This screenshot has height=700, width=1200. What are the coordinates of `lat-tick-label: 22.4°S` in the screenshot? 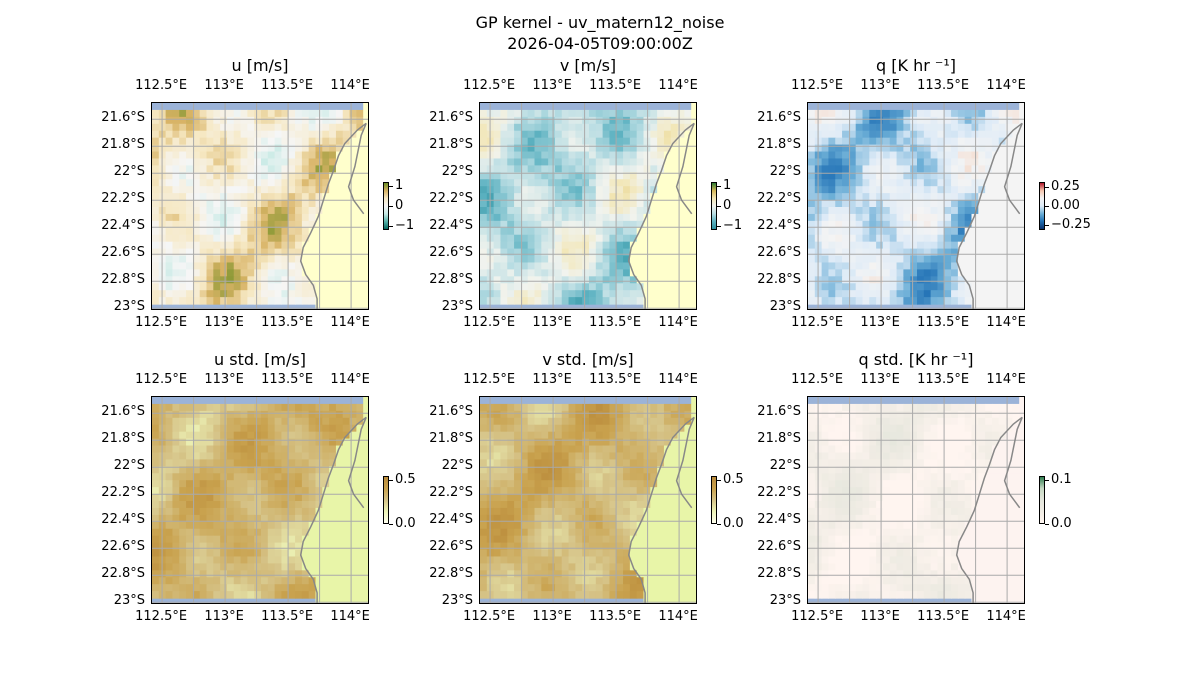 It's located at (451, 520).